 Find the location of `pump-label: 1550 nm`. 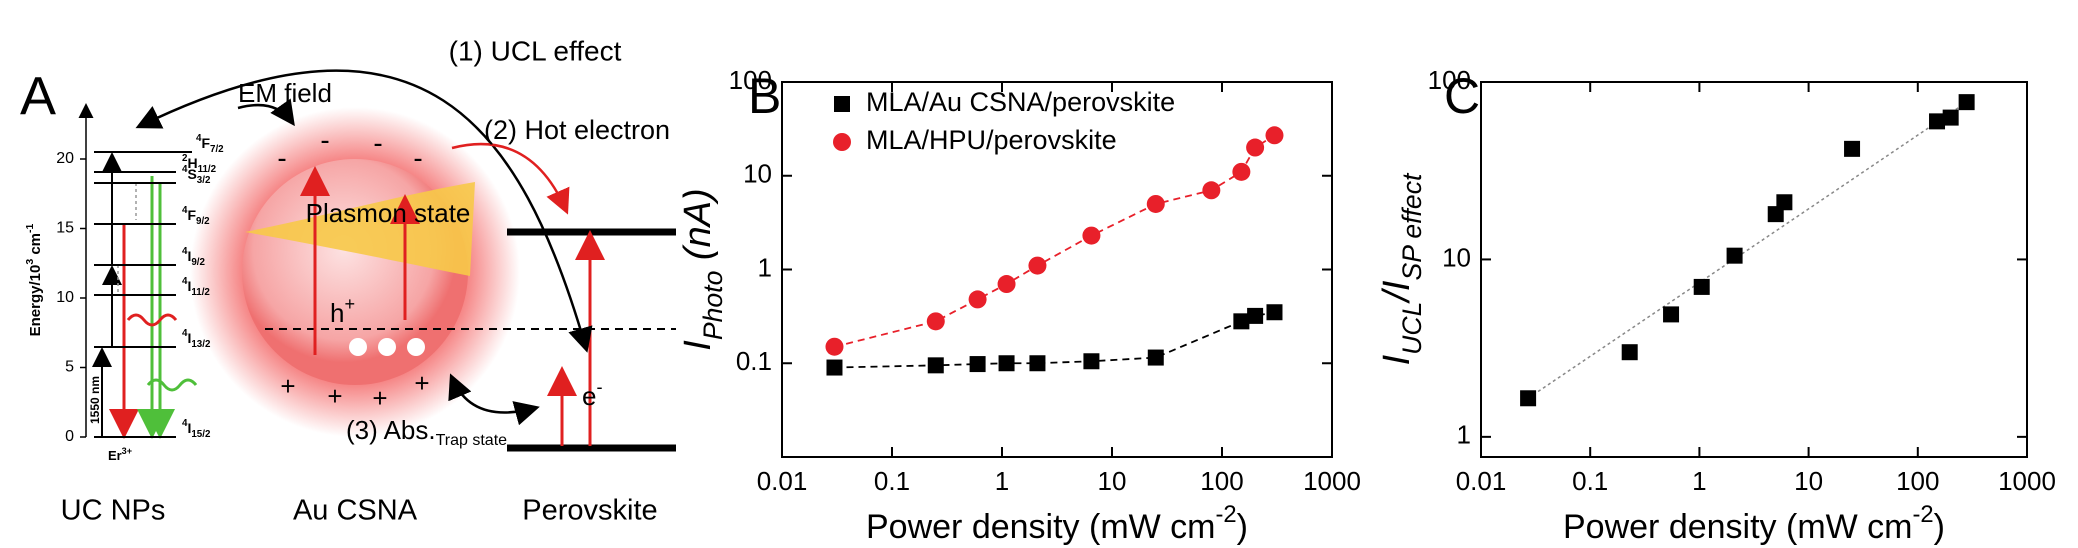

pump-label: 1550 nm is located at coordinates (95, 400).